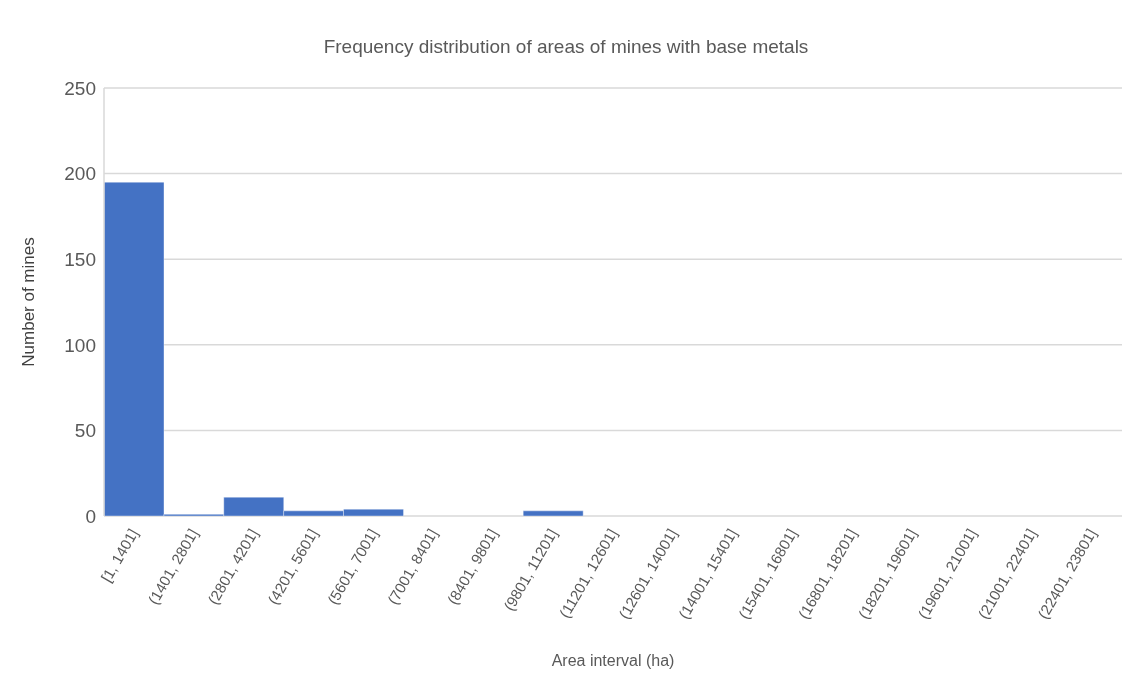 Image resolution: width=1132 pixels, height=684 pixels. Describe the element at coordinates (29, 302) in the screenshot. I see `y-axis-title: Number of mines` at that location.